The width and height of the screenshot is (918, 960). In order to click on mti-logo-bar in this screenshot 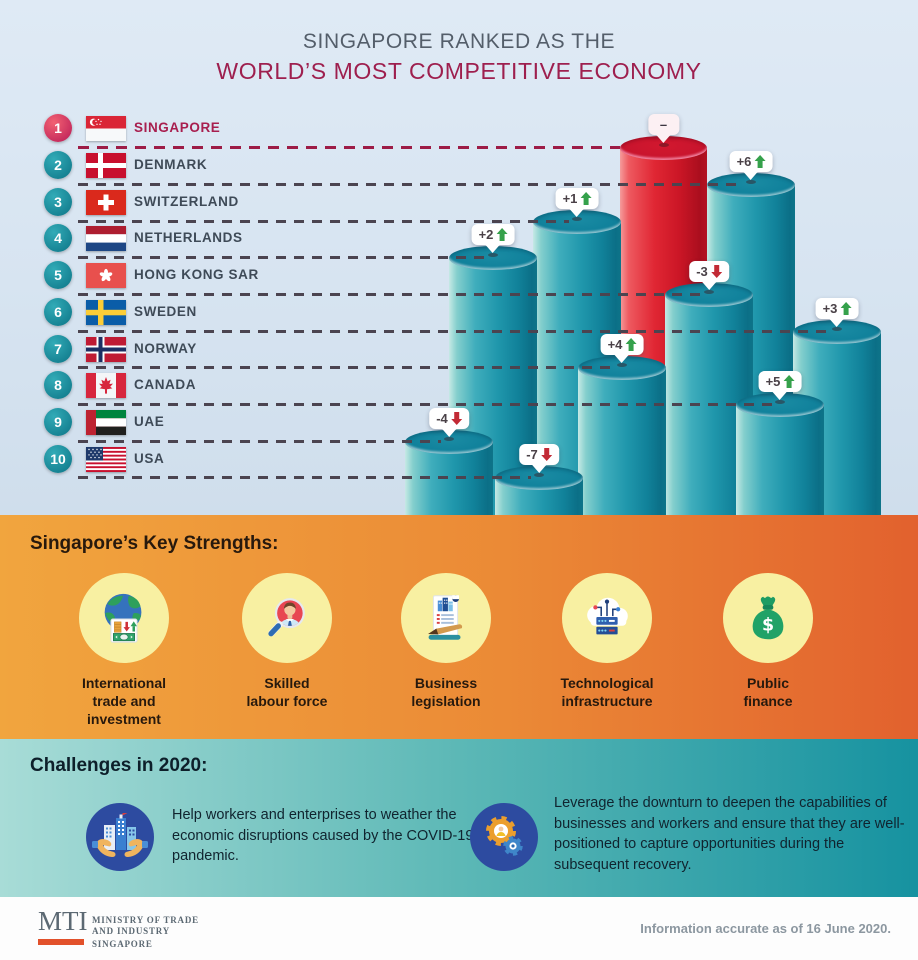, I will do `click(61, 942)`.